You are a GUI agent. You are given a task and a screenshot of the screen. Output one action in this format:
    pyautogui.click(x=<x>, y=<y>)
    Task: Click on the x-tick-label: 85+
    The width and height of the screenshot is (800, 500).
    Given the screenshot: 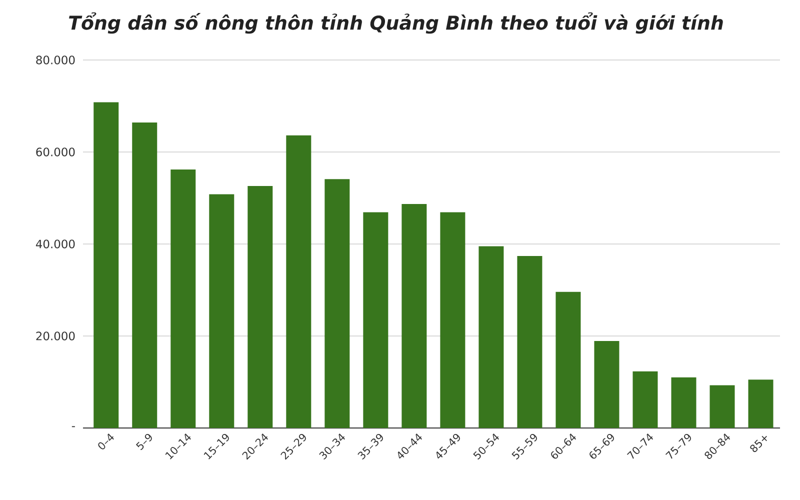 What is the action you would take?
    pyautogui.click(x=758, y=444)
    